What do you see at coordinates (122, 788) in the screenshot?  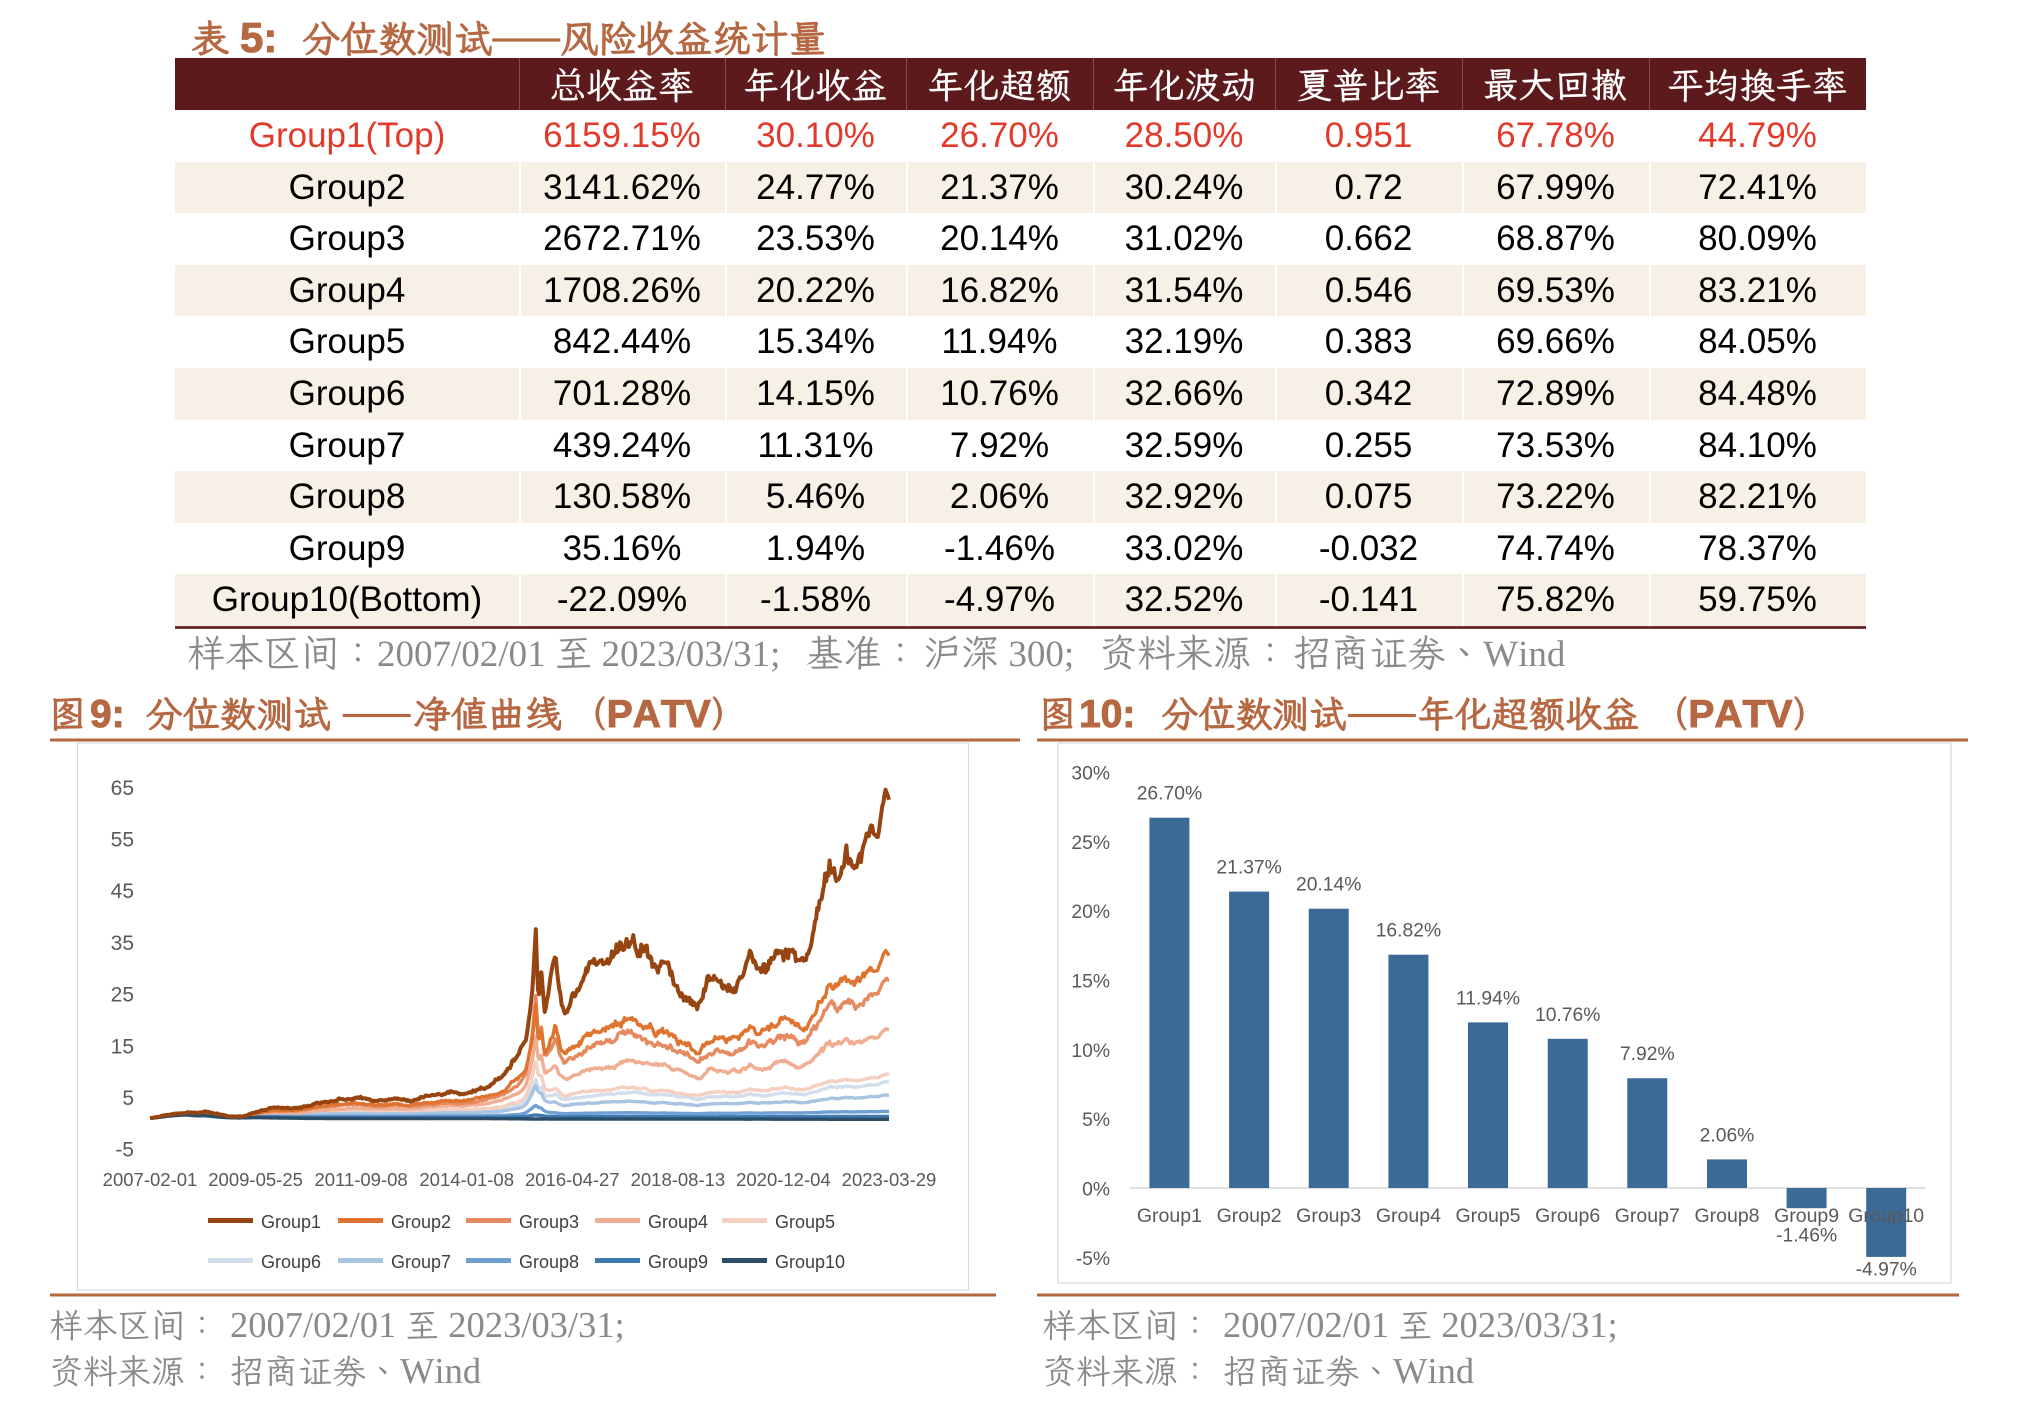 I see `svg-text: 65` at bounding box center [122, 788].